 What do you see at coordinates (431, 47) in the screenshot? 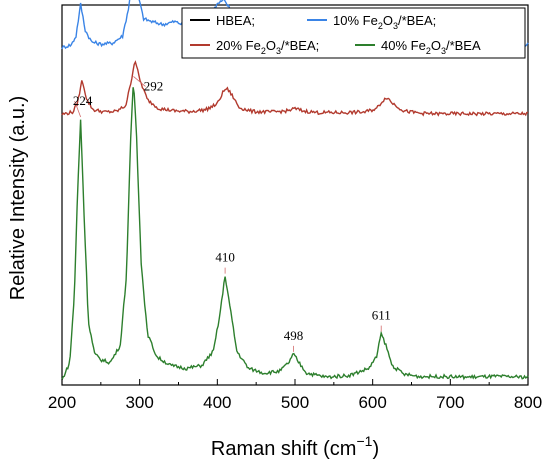
I see `legend-label-40pct: 40% Fe2O3/*BEA` at bounding box center [431, 47].